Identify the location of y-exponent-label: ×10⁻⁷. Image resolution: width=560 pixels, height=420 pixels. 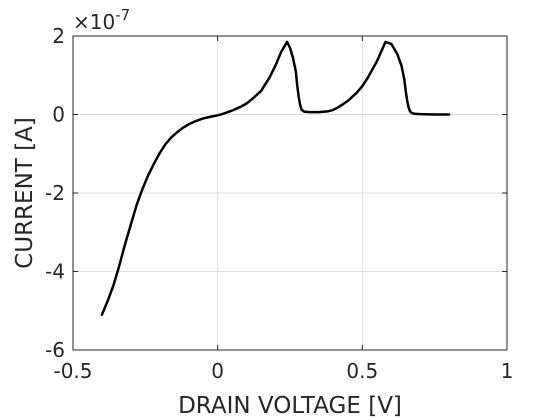
(101, 20).